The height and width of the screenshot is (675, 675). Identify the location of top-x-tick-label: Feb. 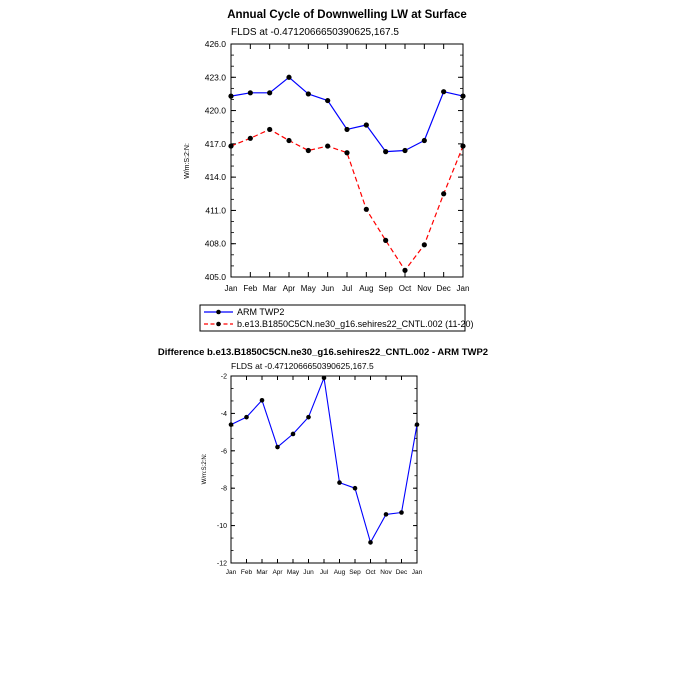
(250, 288).